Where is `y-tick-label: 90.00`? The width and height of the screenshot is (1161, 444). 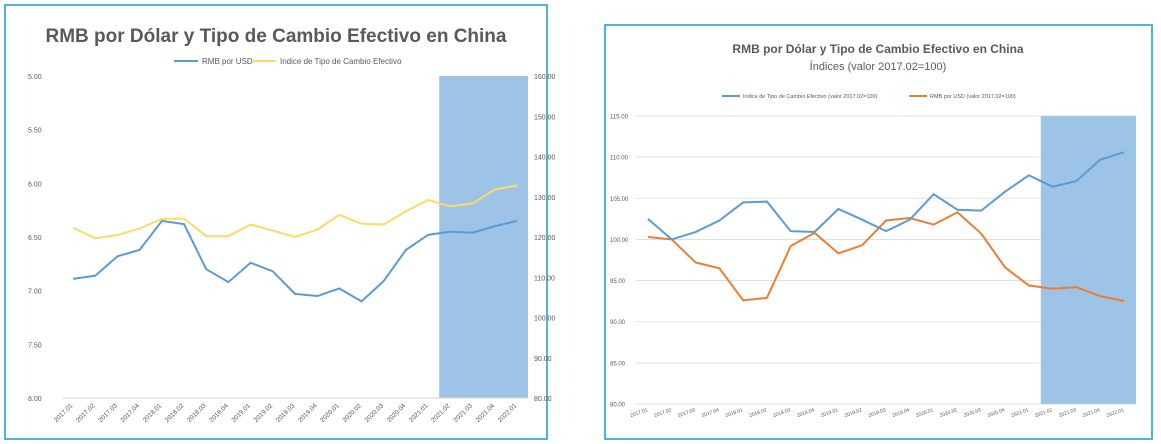
y-tick-label: 90.00 is located at coordinates (618, 323).